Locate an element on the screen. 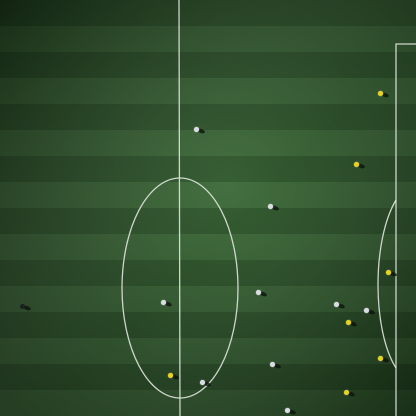  halfway-line is located at coordinates (179, 208).